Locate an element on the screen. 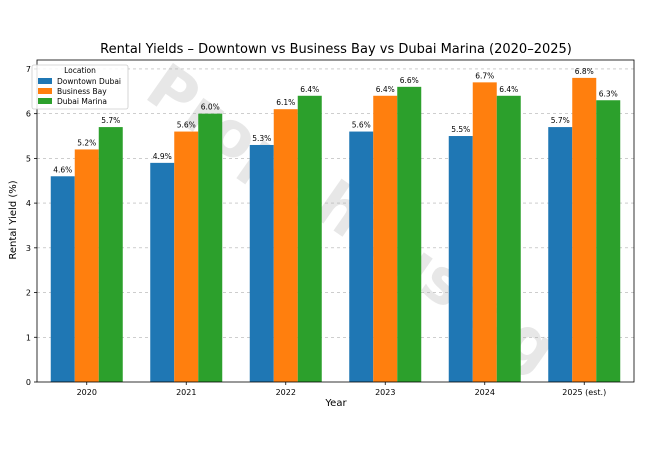 This screenshot has width=650, height=450. x-tick-label: 2025 (est.) is located at coordinates (584, 392).